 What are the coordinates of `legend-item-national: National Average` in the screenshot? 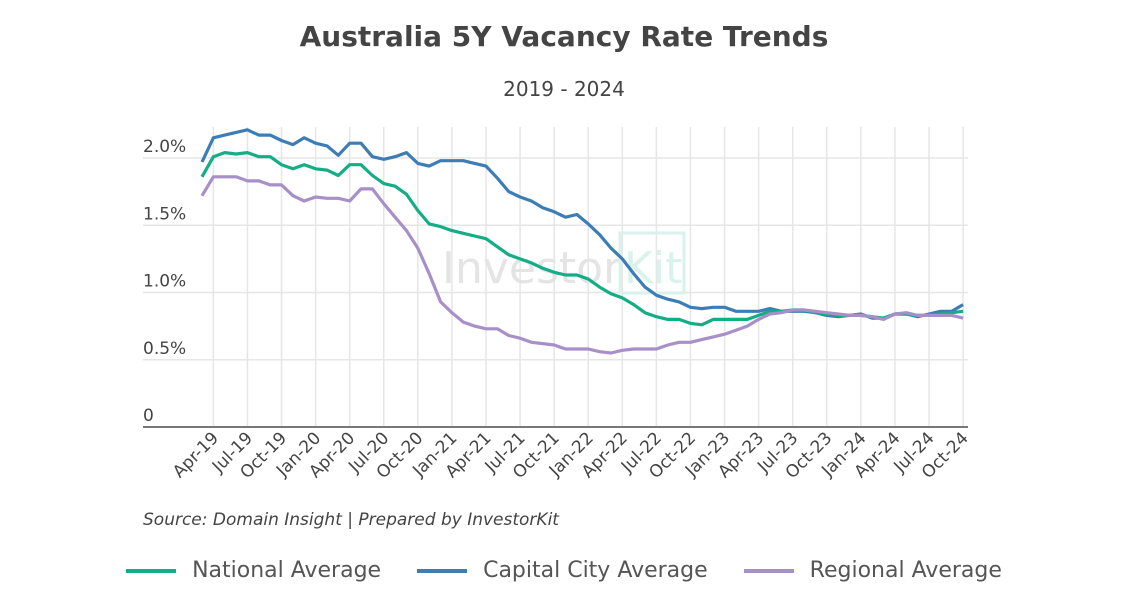 It's located at (253, 570).